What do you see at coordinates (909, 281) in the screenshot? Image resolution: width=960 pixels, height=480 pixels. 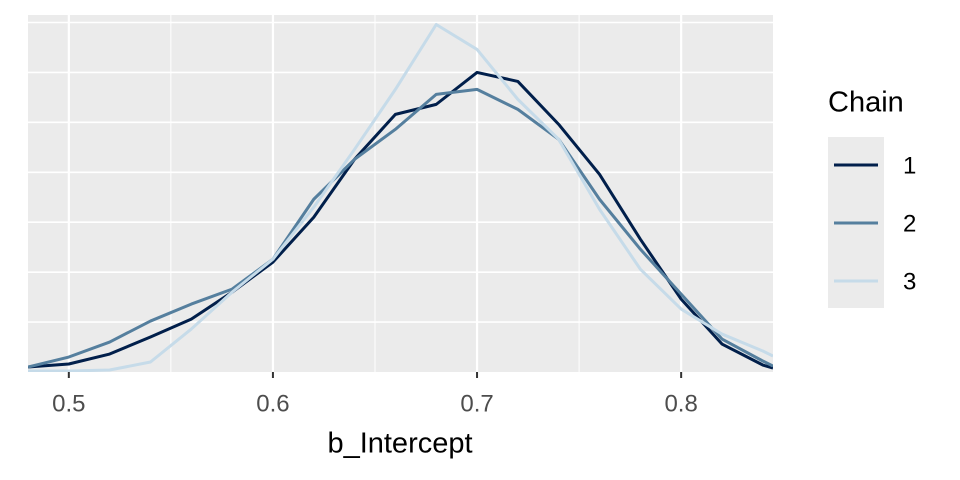 I see `legend-label: 3` at bounding box center [909, 281].